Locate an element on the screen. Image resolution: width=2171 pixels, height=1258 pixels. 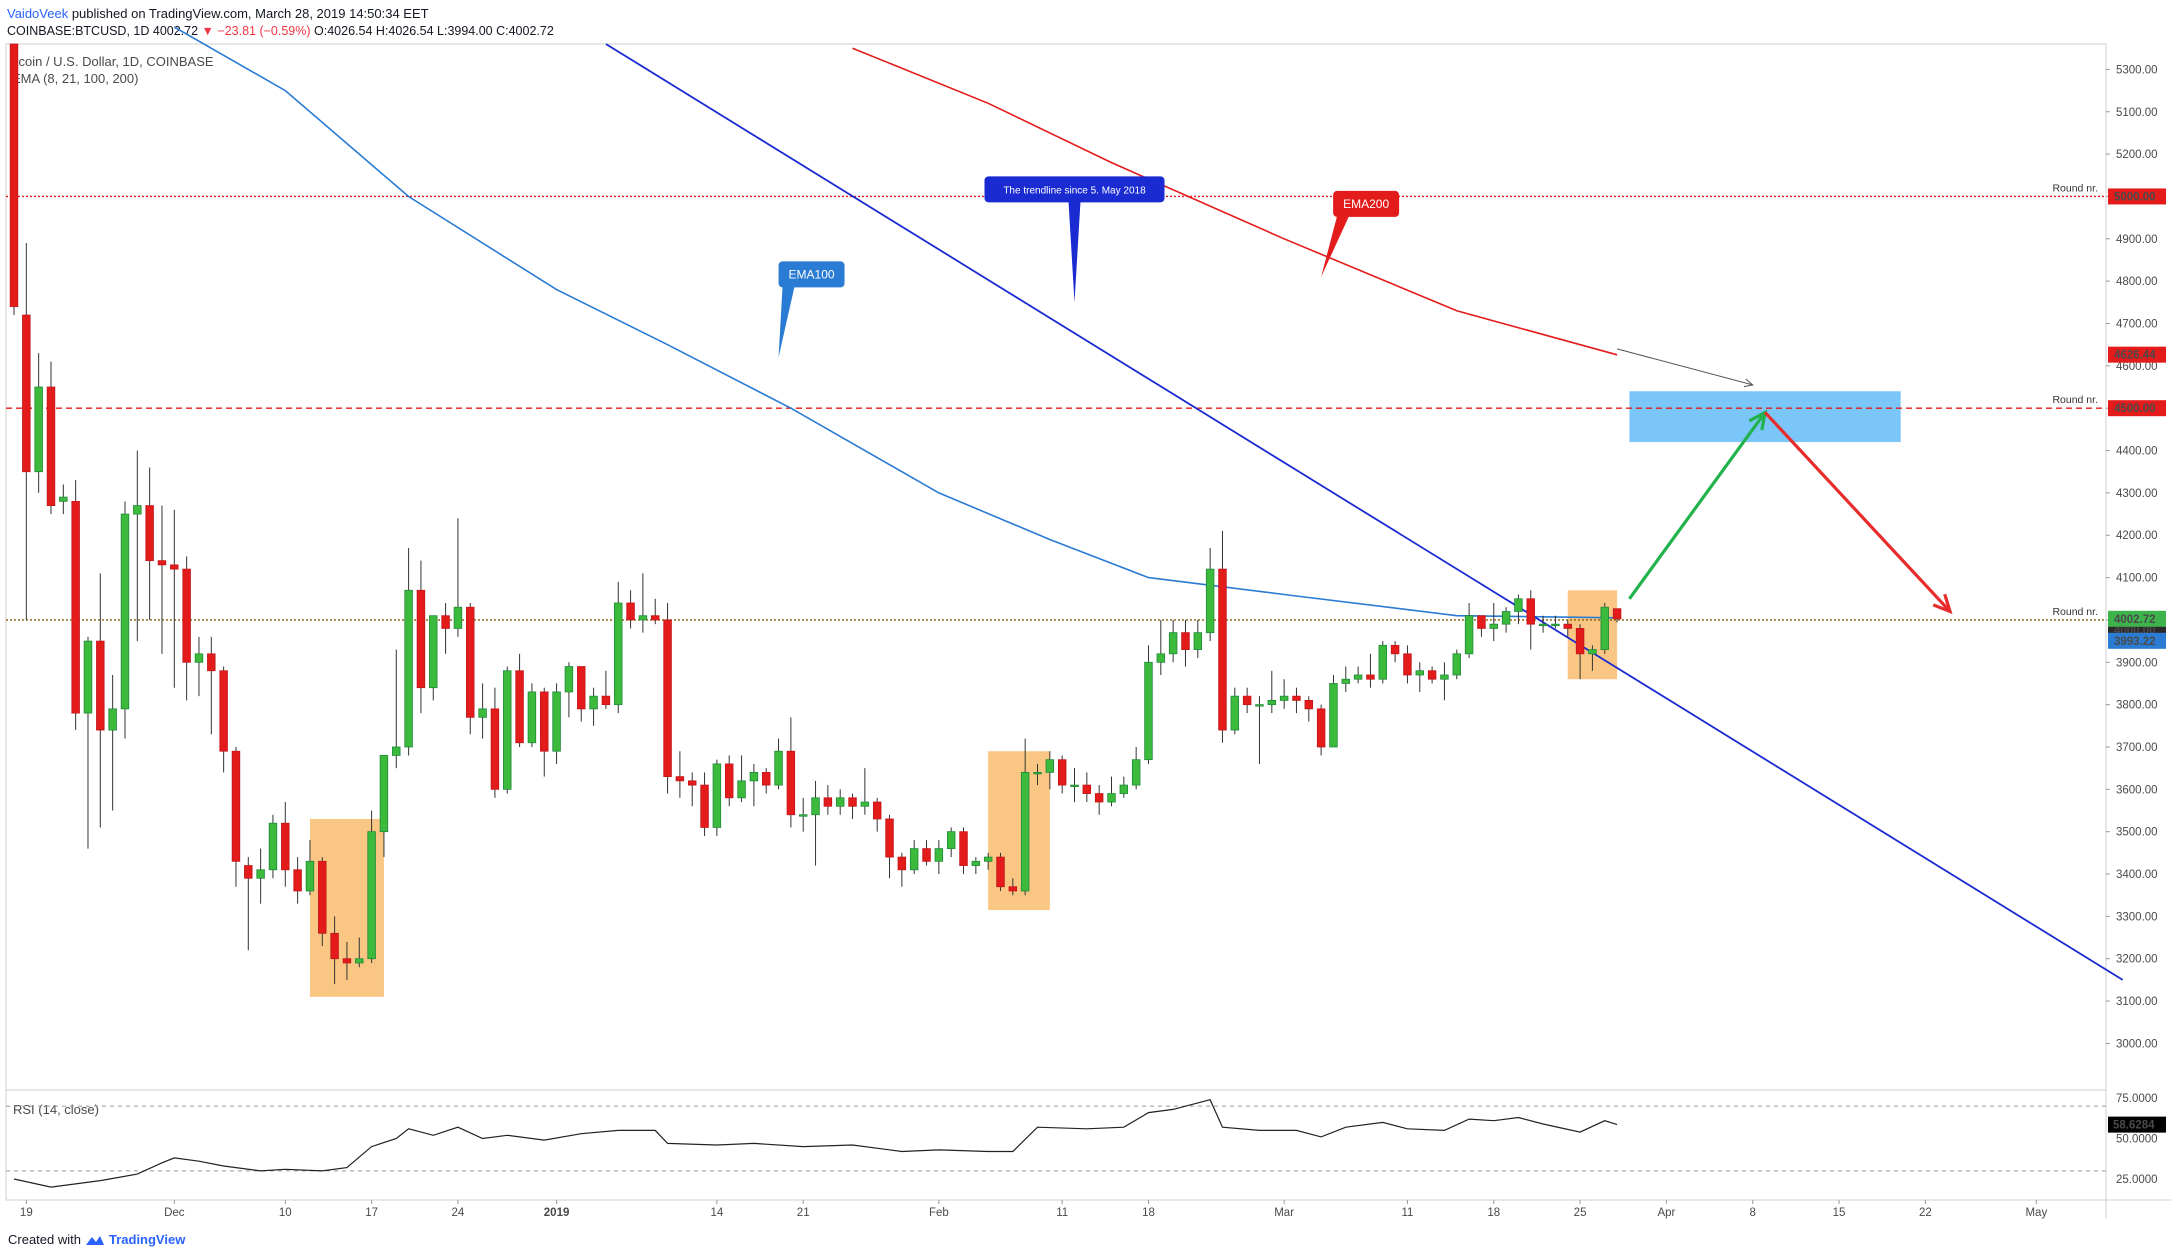
author-link: VaidoVeek is located at coordinates (38, 13).